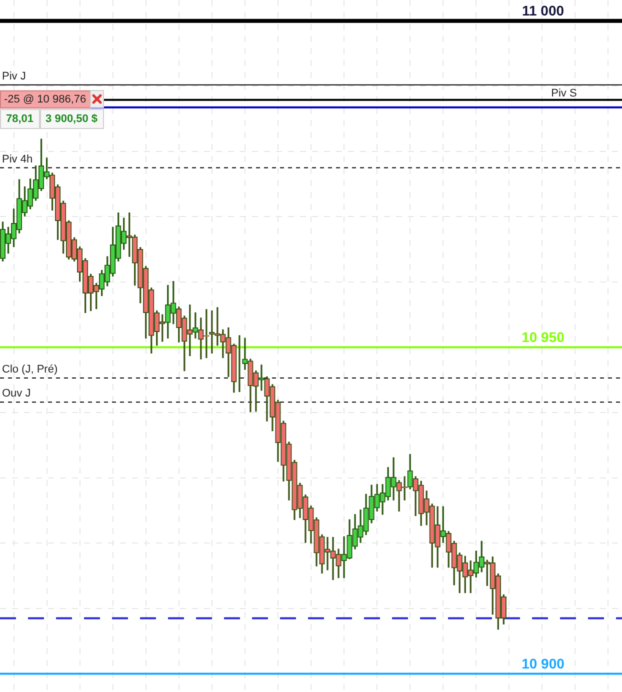 This screenshot has height=692, width=622. I want to click on ref-line-label: Clo (J, Pré), so click(30, 370).